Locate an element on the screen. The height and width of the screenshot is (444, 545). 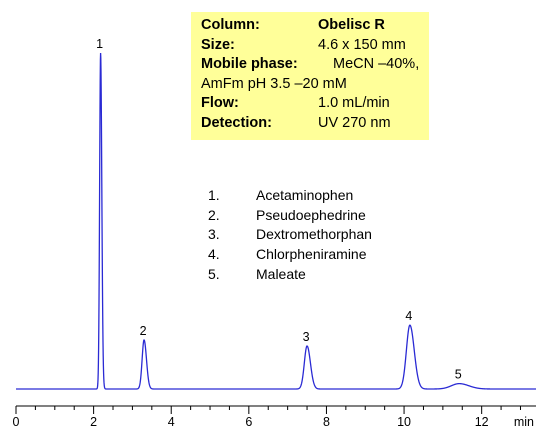
info-label: Mobile phase: is located at coordinates (249, 64).